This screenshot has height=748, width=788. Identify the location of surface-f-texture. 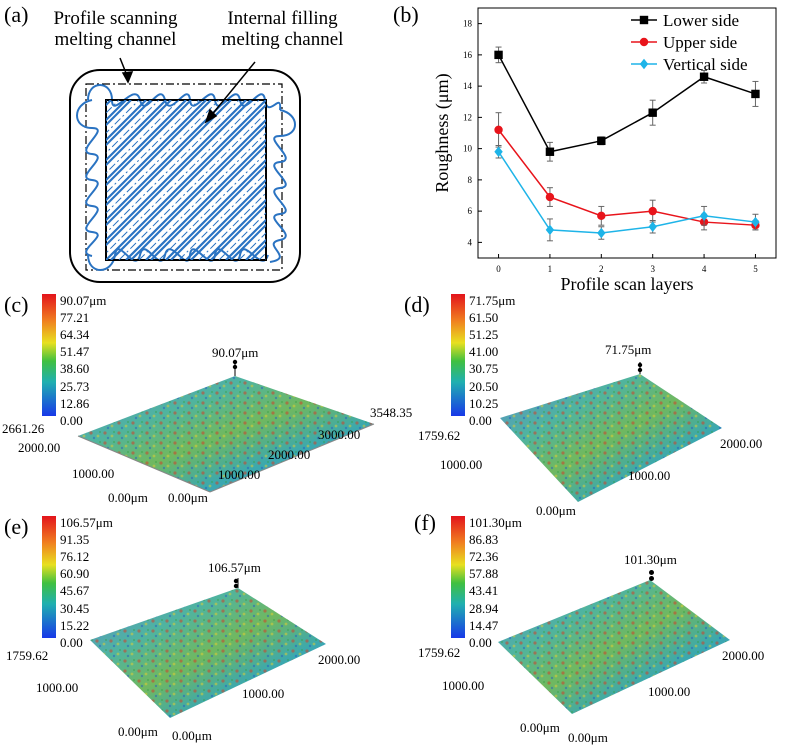
(614, 647).